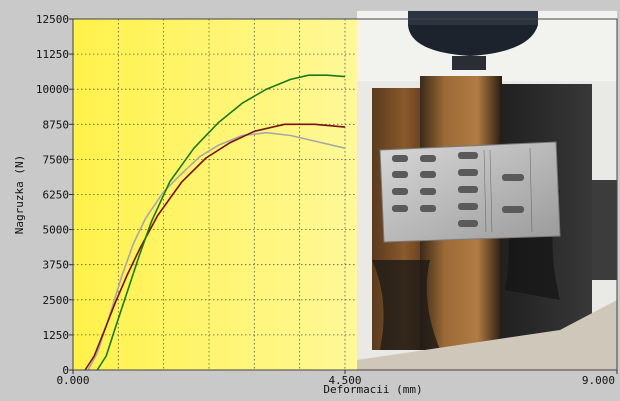 This screenshot has height=401, width=620. What do you see at coordinates (372, 389) in the screenshot?
I see `x-axis-title: Deformacii (mm)` at bounding box center [372, 389].